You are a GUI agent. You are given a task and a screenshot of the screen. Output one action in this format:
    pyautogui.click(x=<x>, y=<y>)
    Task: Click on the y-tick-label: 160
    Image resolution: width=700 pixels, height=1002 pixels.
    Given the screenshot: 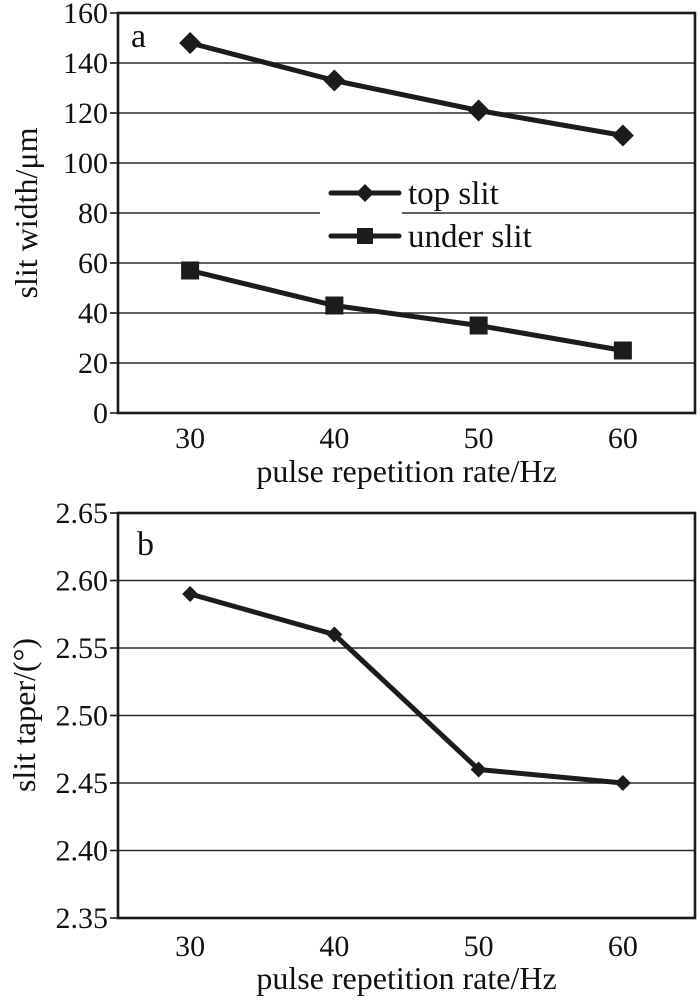 What is the action you would take?
    pyautogui.click(x=85, y=15)
    